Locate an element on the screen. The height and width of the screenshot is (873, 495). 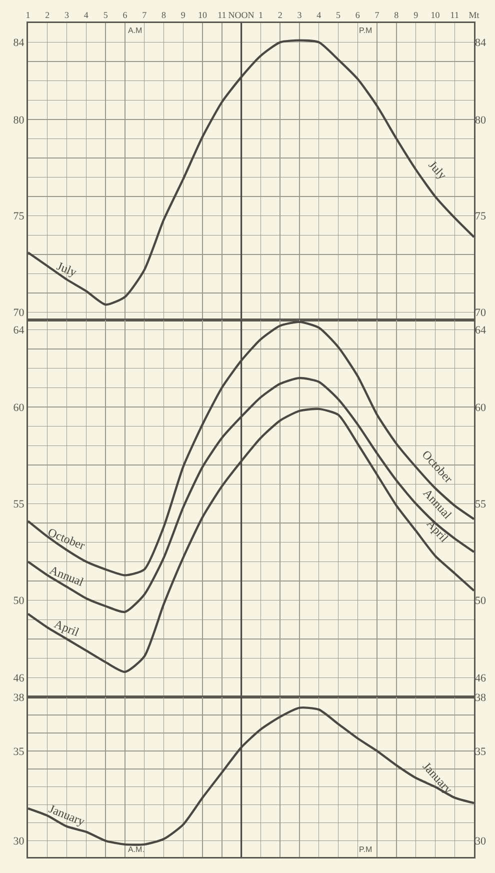
y-tick-label: 60 is located at coordinates (19, 408).